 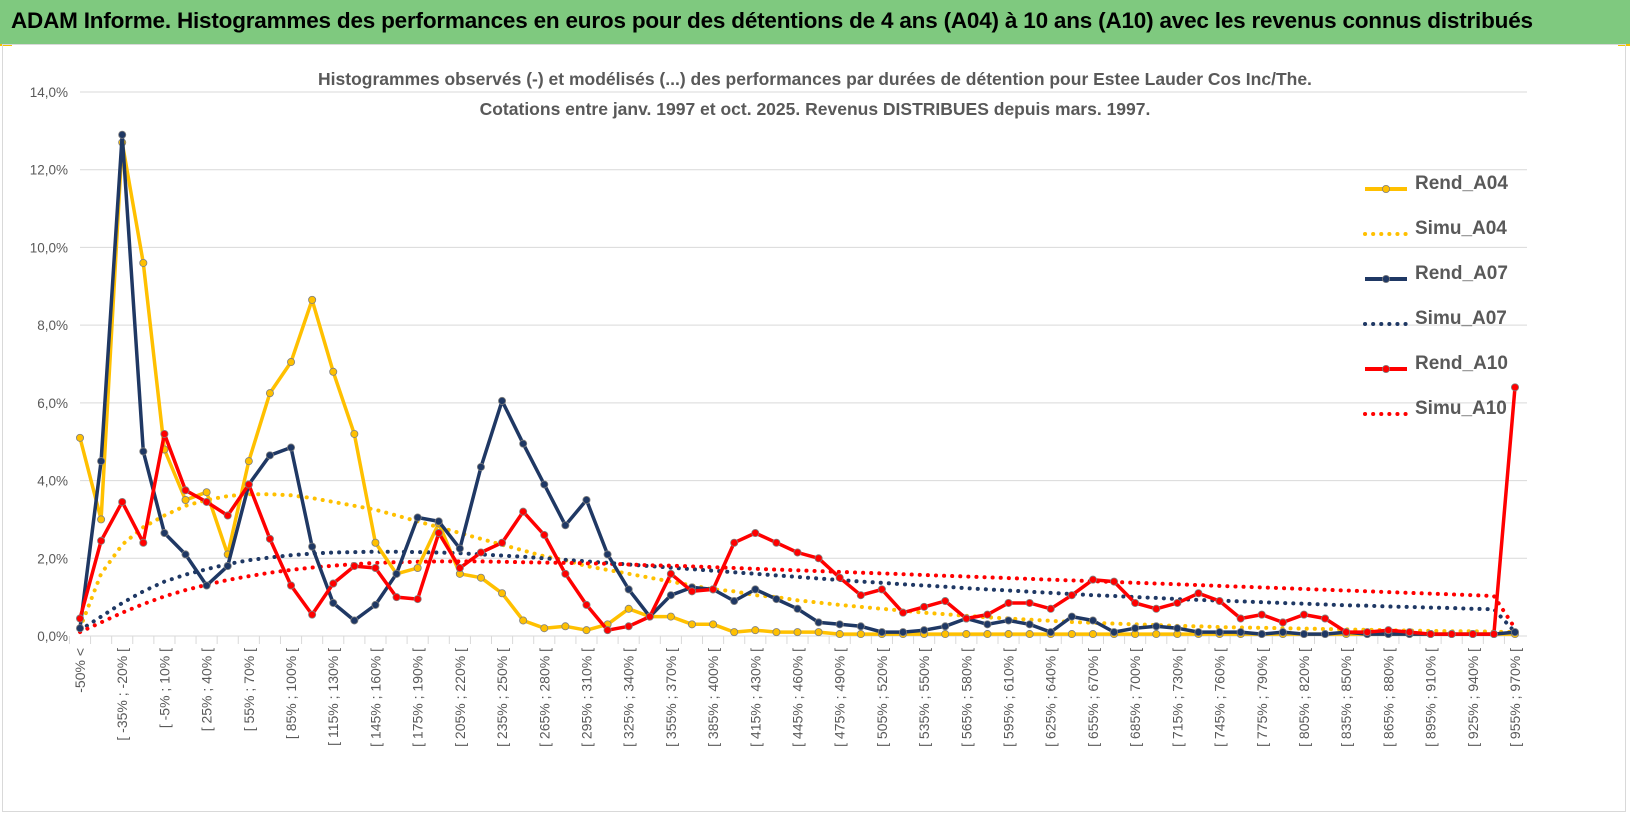 What do you see at coordinates (882, 697) in the screenshot?
I see `x-tick-label: [ 505% ; 520% [` at bounding box center [882, 697].